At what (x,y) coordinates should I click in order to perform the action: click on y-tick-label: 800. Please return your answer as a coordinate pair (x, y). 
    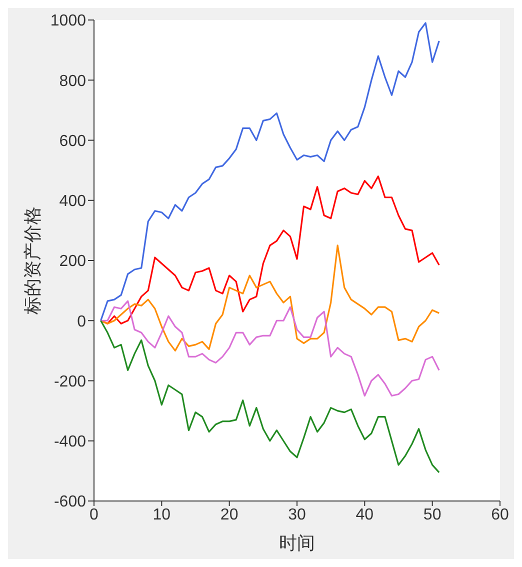
    Looking at the image, I should click on (72, 81).